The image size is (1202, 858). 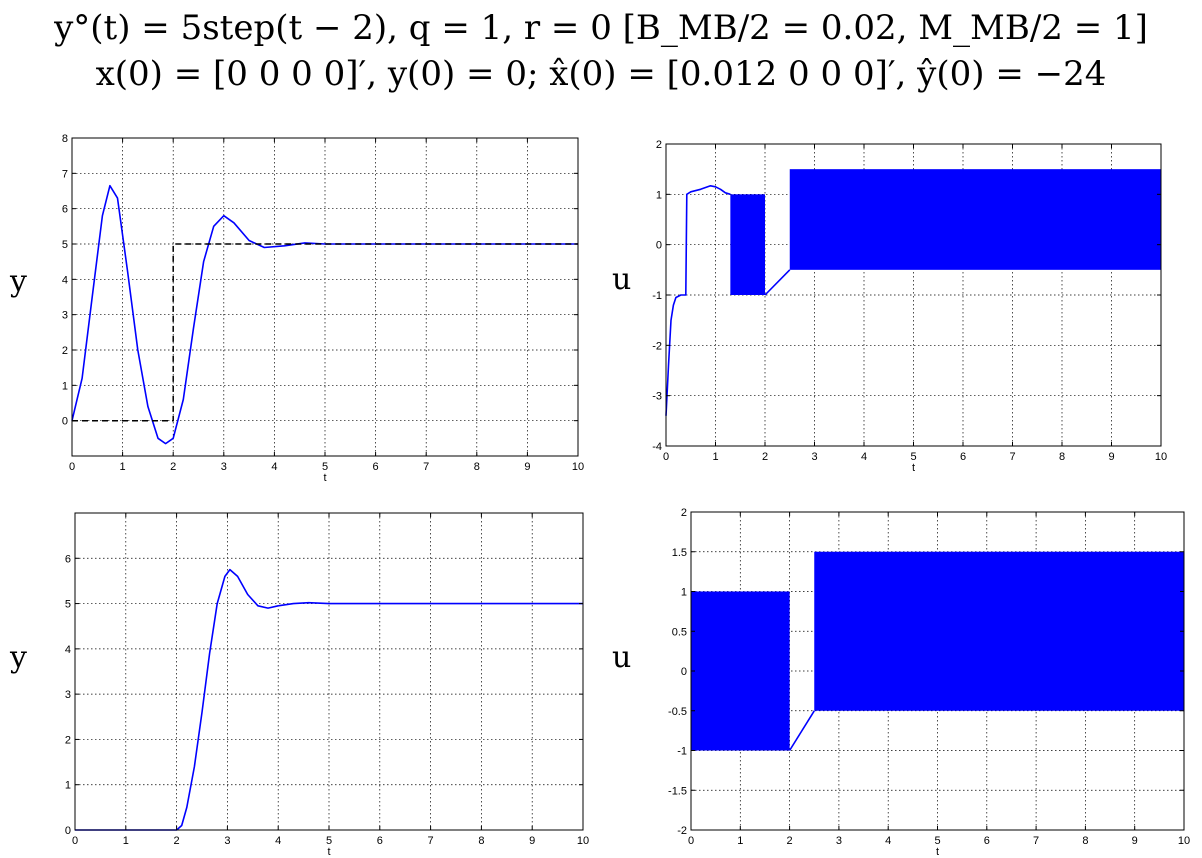 What do you see at coordinates (65, 174) in the screenshot?
I see `y-tick-label: 7` at bounding box center [65, 174].